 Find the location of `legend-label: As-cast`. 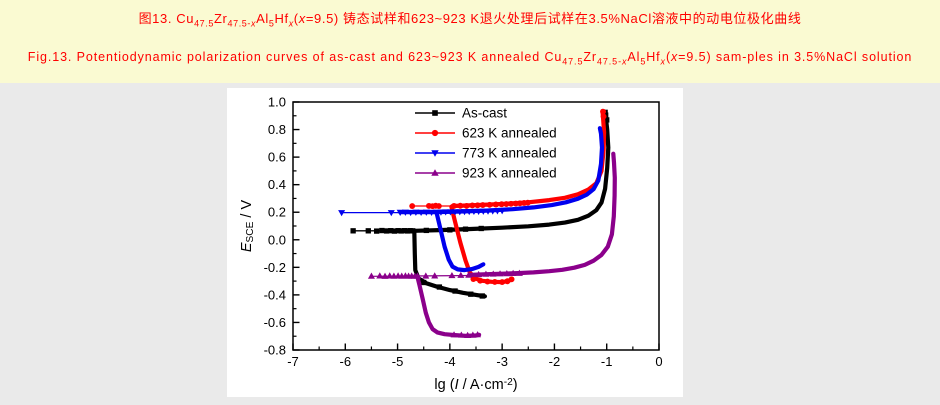

legend-label: As-cast is located at coordinates (484, 113).